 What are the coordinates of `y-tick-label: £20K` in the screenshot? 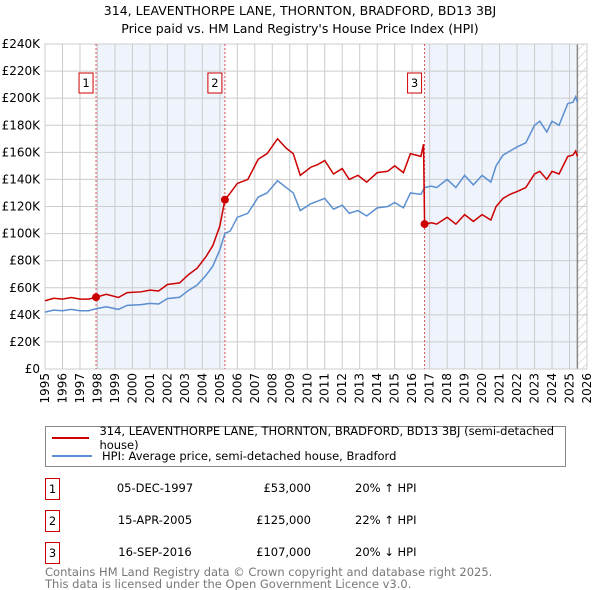 It's located at (25, 342).